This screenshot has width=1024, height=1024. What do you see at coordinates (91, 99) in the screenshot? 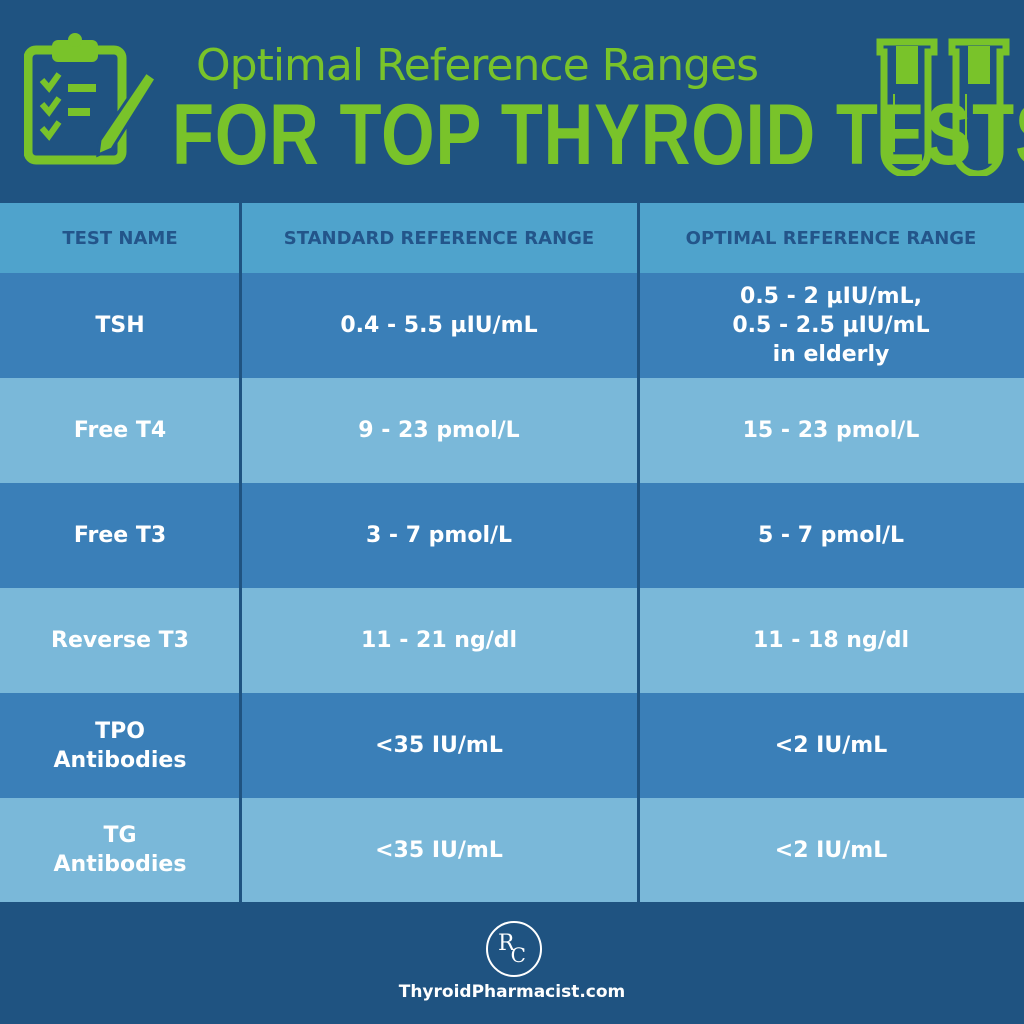
I see `clipboard-checklist-icon` at bounding box center [91, 99].